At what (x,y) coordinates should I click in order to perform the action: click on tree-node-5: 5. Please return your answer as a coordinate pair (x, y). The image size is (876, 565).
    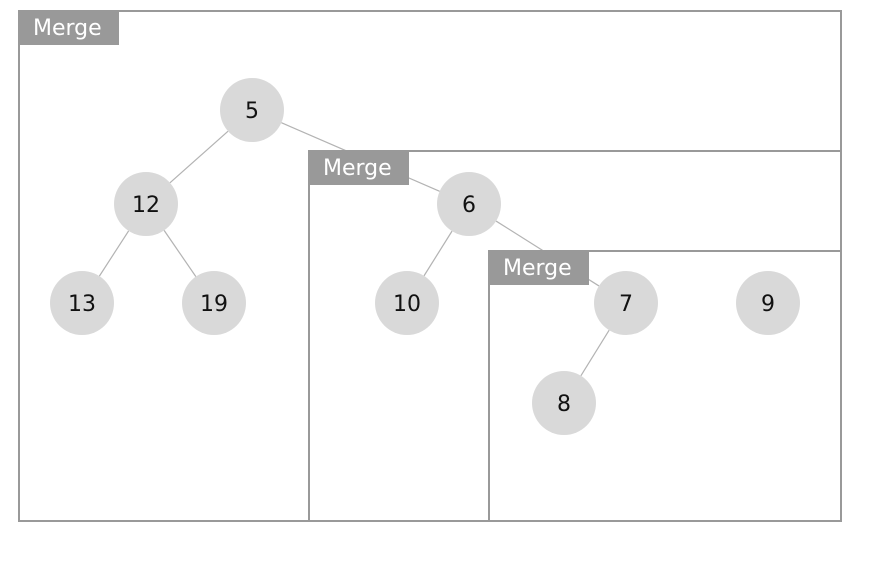
    Looking at the image, I should click on (252, 110).